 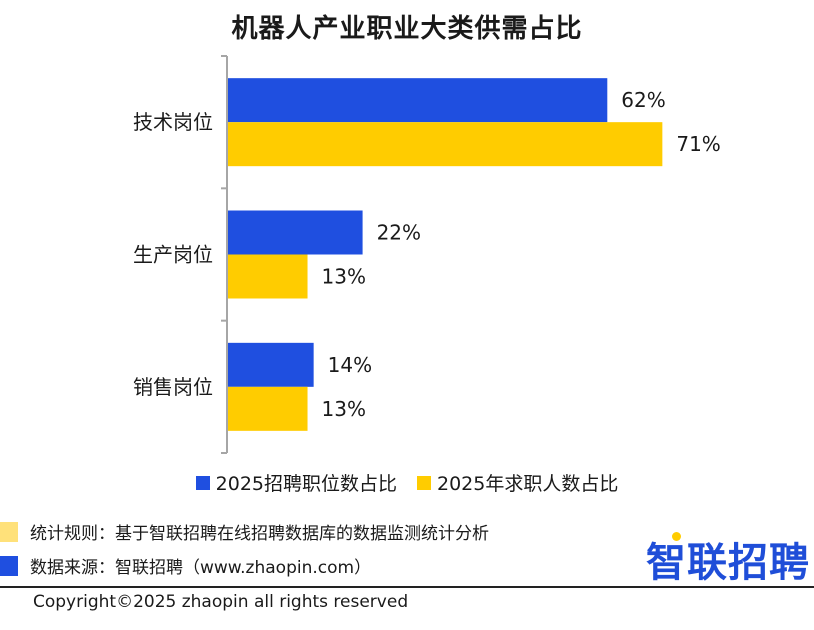 What do you see at coordinates (306, 484) in the screenshot?
I see `legend-label-series1: 2025招聘职位数占比` at bounding box center [306, 484].